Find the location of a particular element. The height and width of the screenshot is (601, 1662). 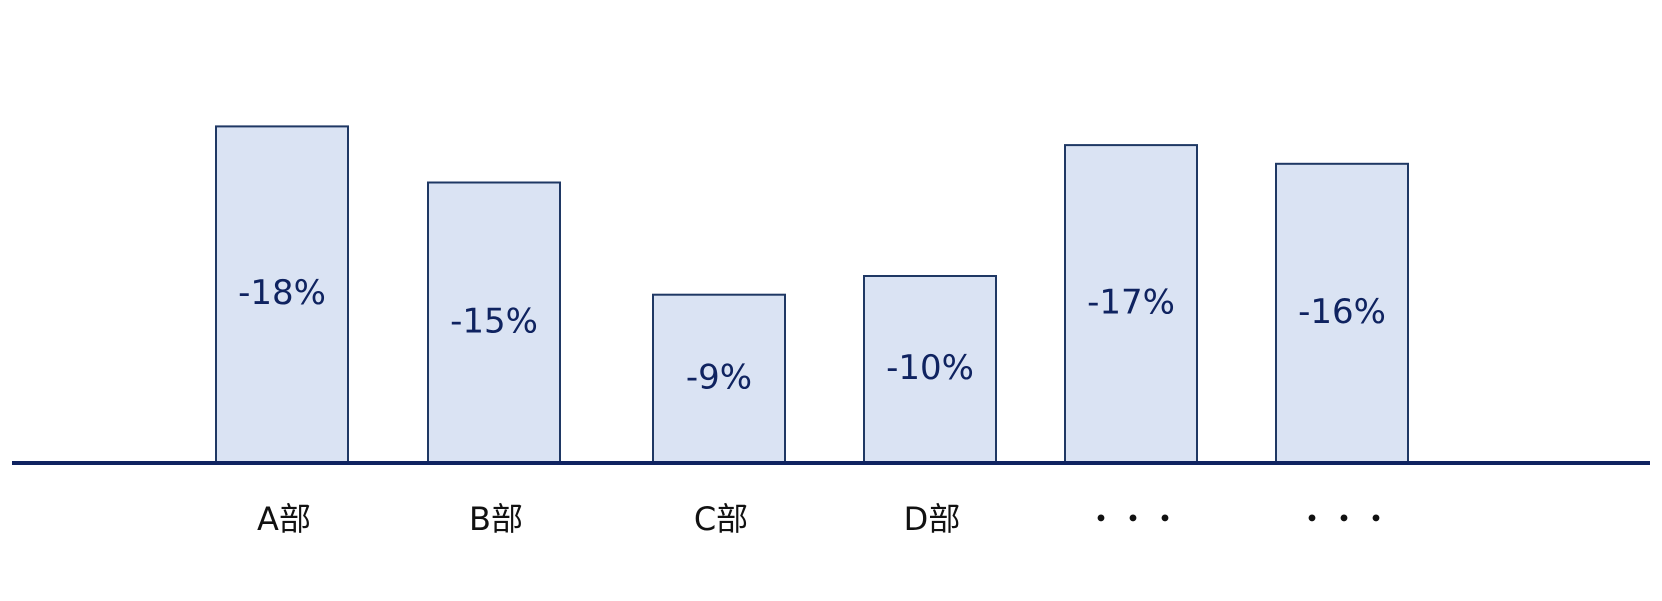

bar-value-label-6: -16% is located at coordinates (1342, 312).